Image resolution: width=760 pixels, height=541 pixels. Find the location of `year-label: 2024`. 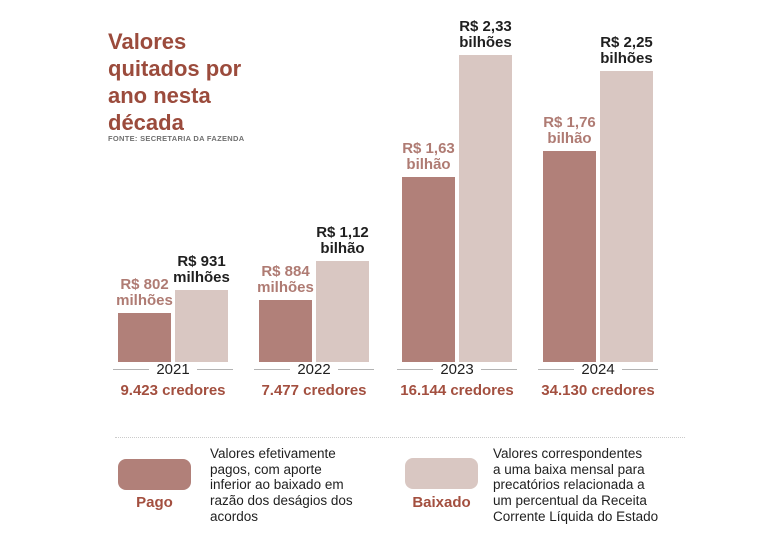

year-label: 2024 is located at coordinates (598, 369).